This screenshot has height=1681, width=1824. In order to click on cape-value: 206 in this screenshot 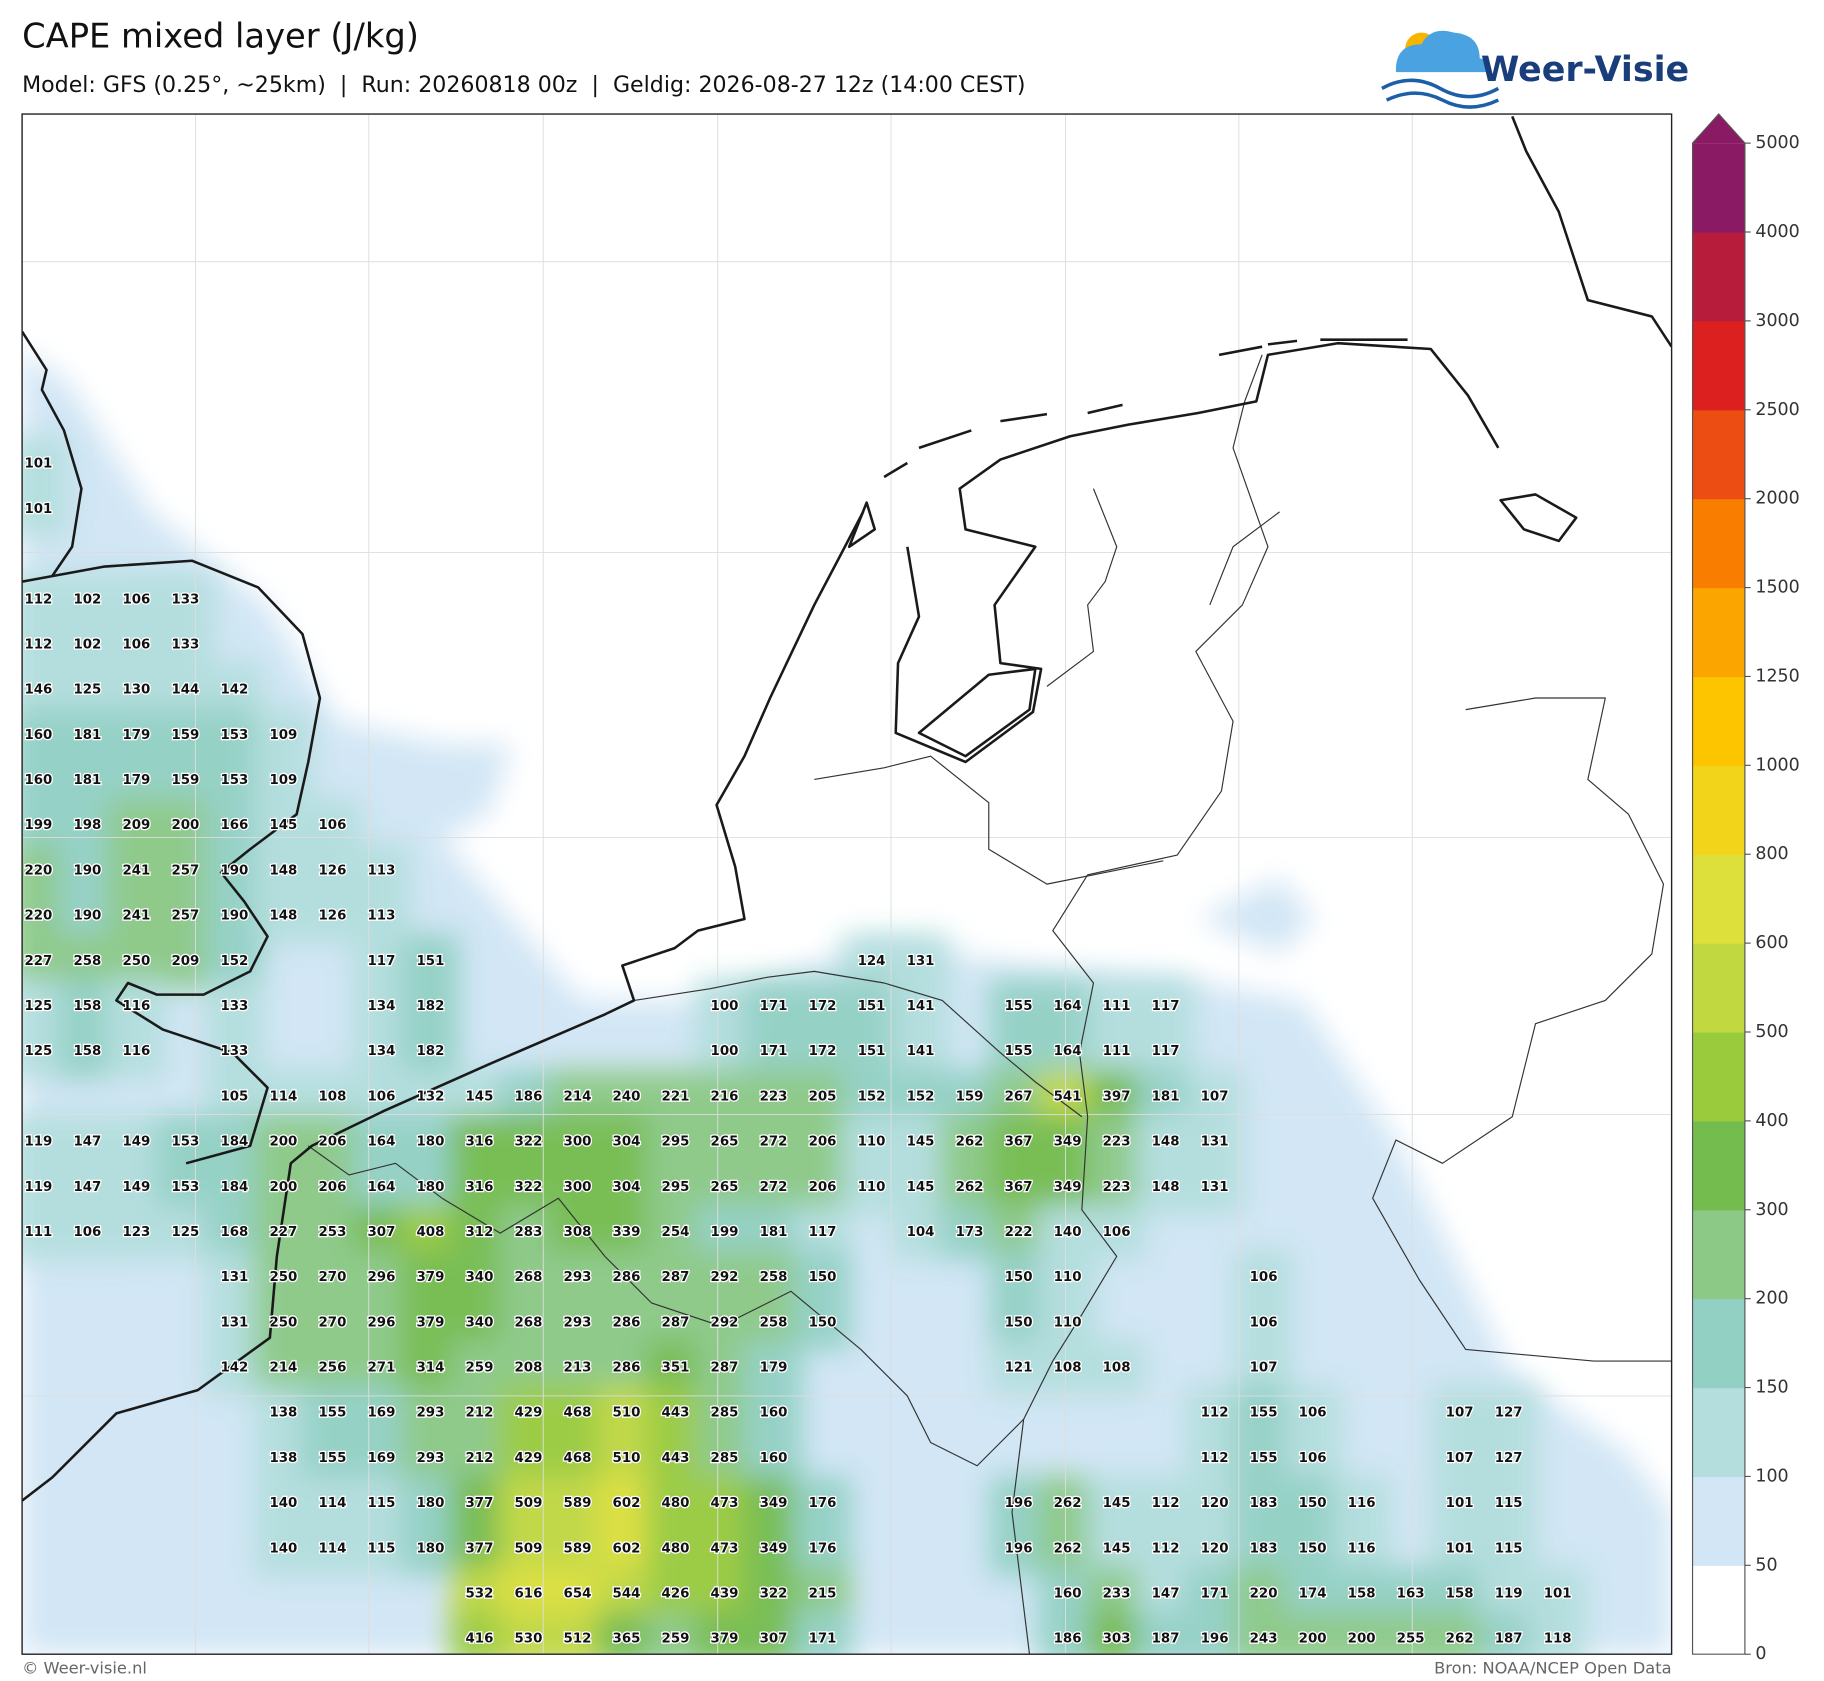, I will do `click(823, 1187)`.